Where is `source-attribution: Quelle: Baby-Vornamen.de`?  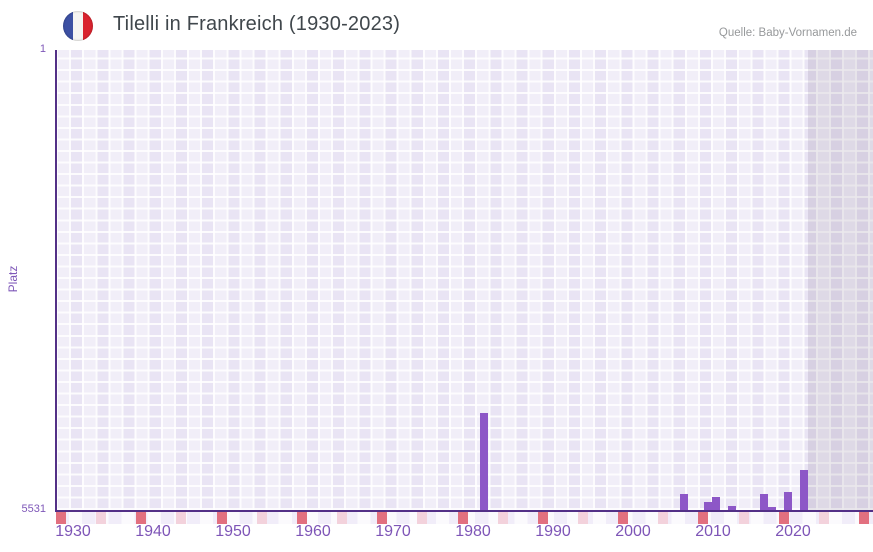
source-attribution: Quelle: Baby-Vornamen.de is located at coordinates (787, 33).